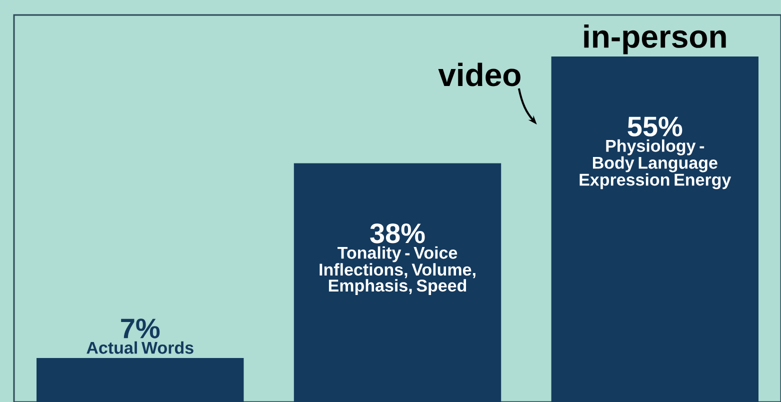  I want to click on data-label: 38%, so click(397, 233).